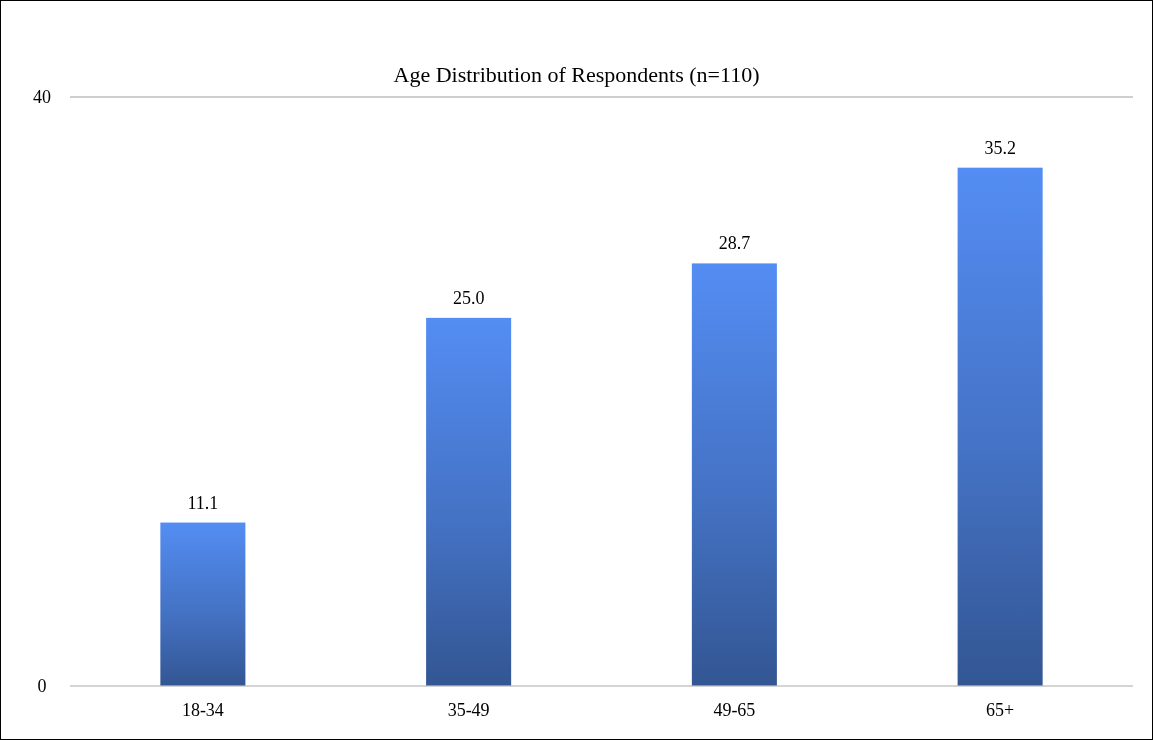 The height and width of the screenshot is (740, 1153). I want to click on y-tick-label: 0, so click(42, 686).